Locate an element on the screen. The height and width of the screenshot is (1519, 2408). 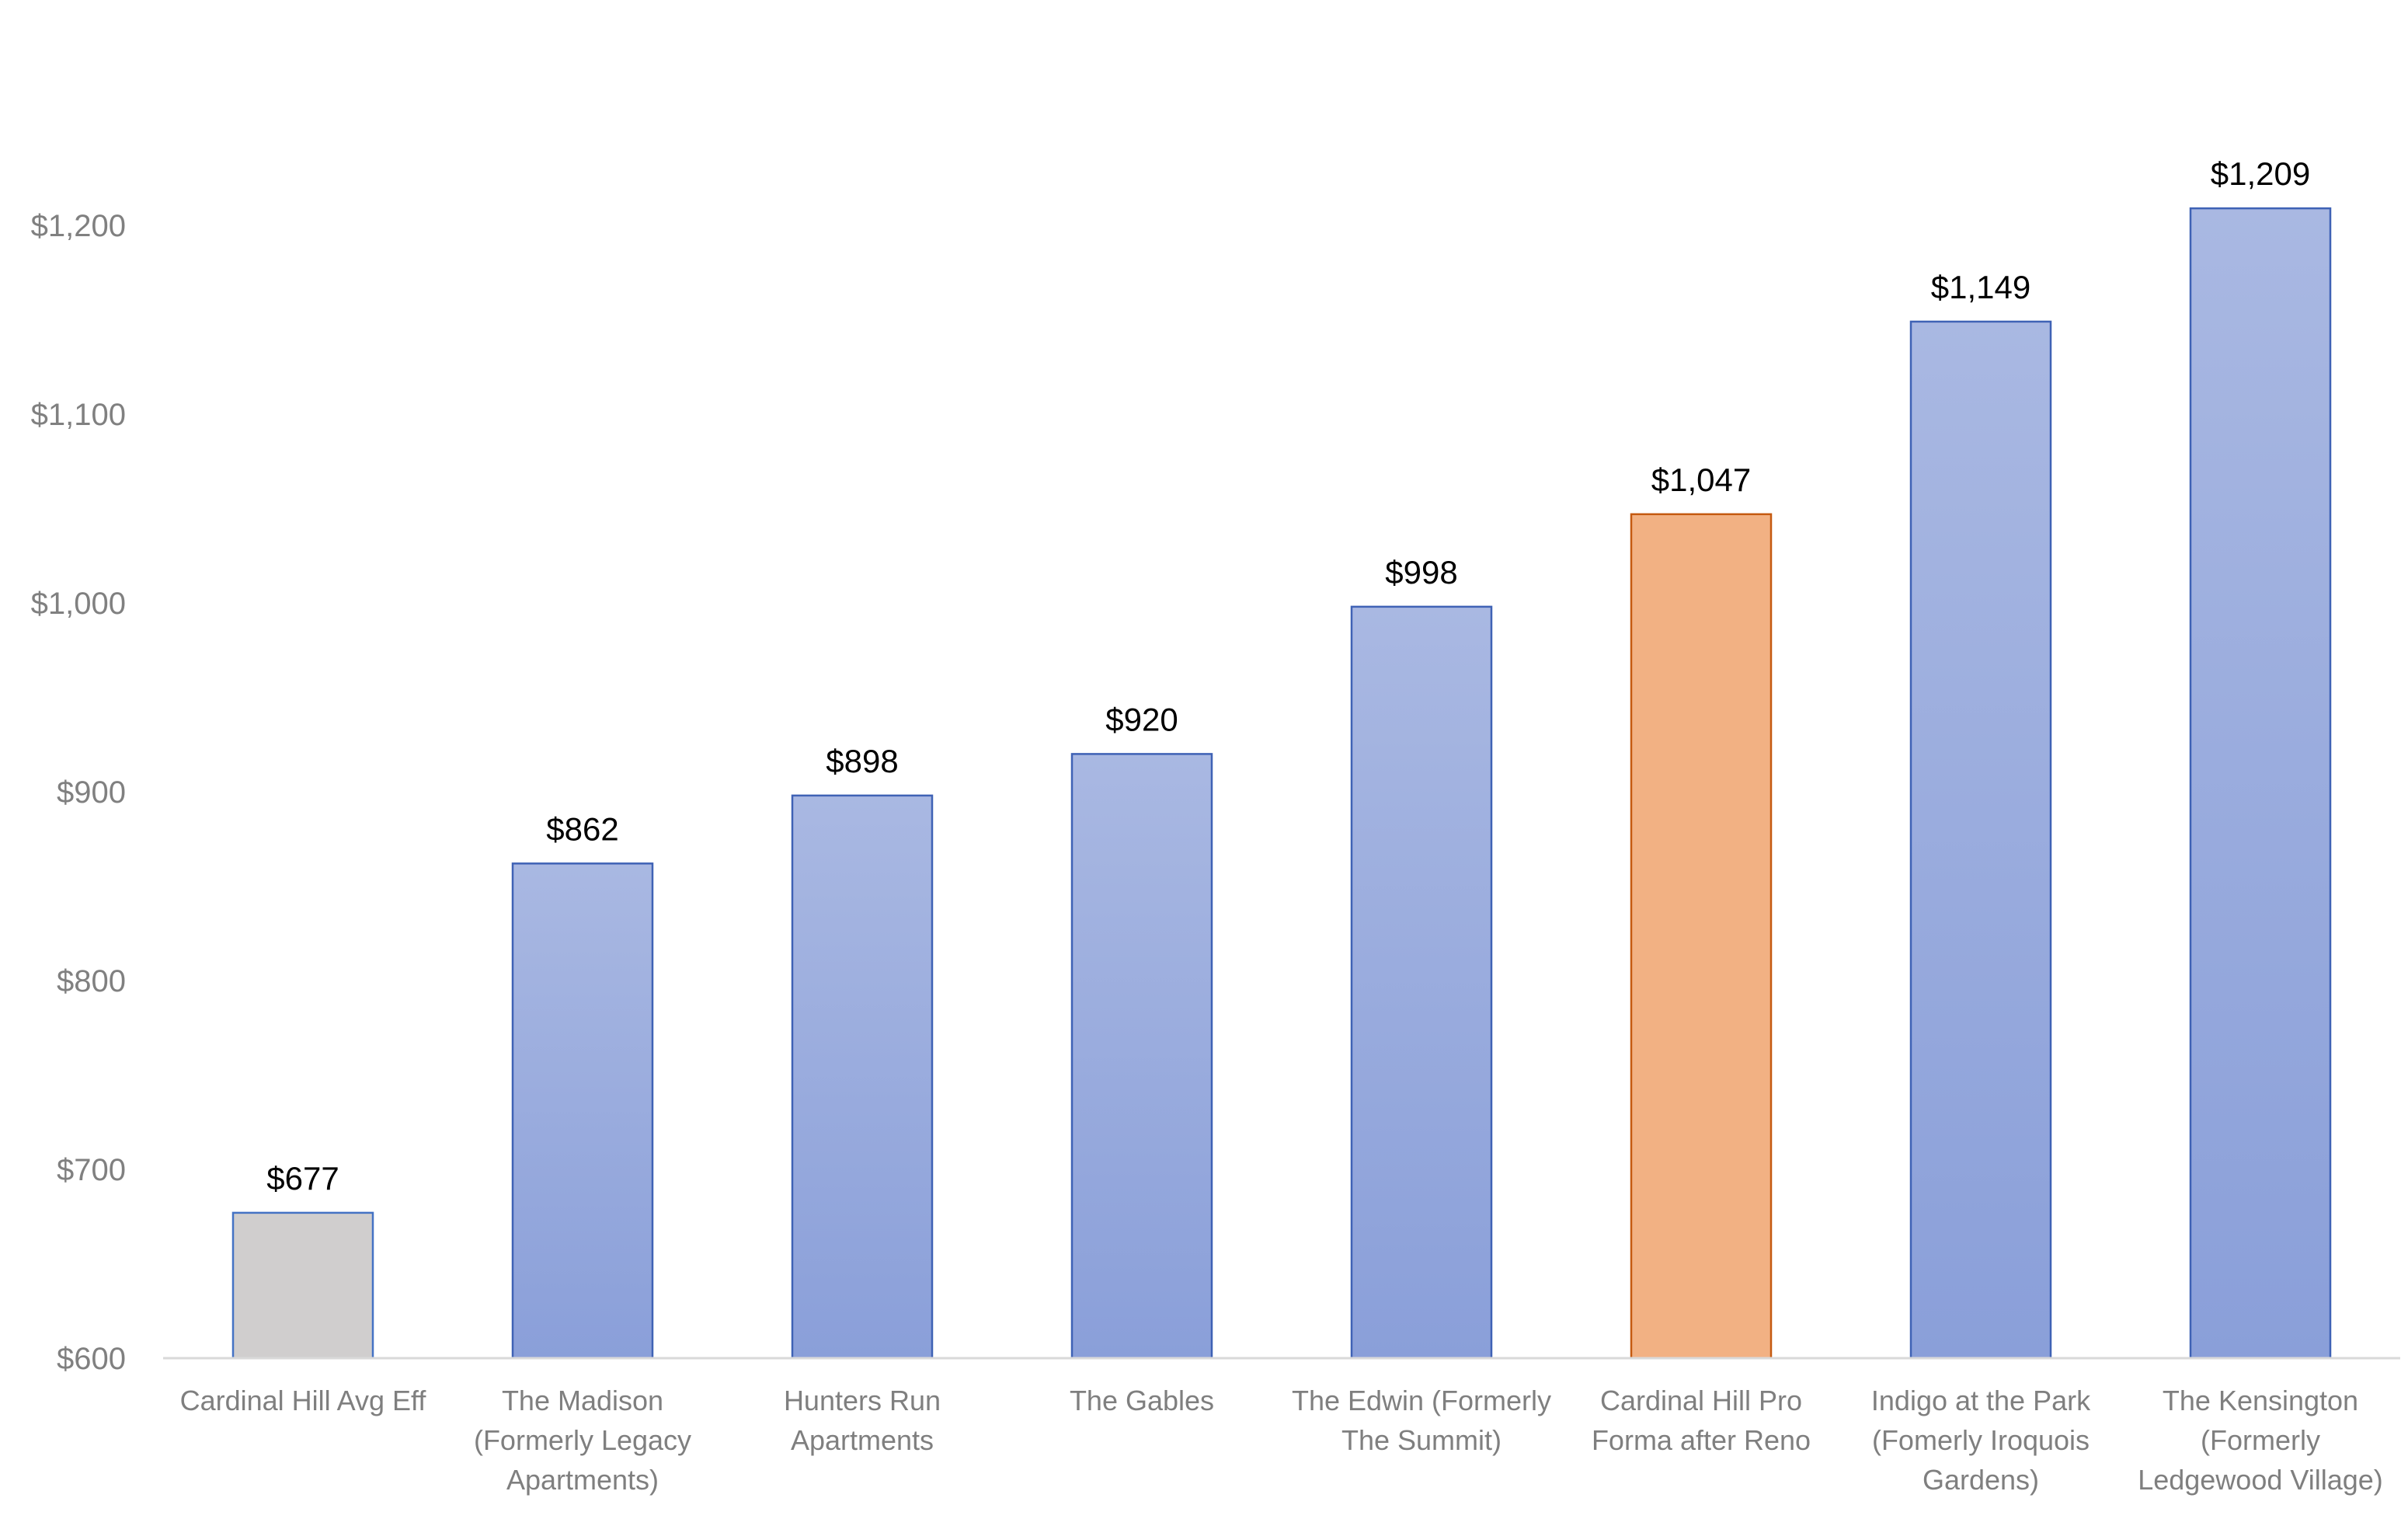
data-label: $1,047 is located at coordinates (1701, 480).